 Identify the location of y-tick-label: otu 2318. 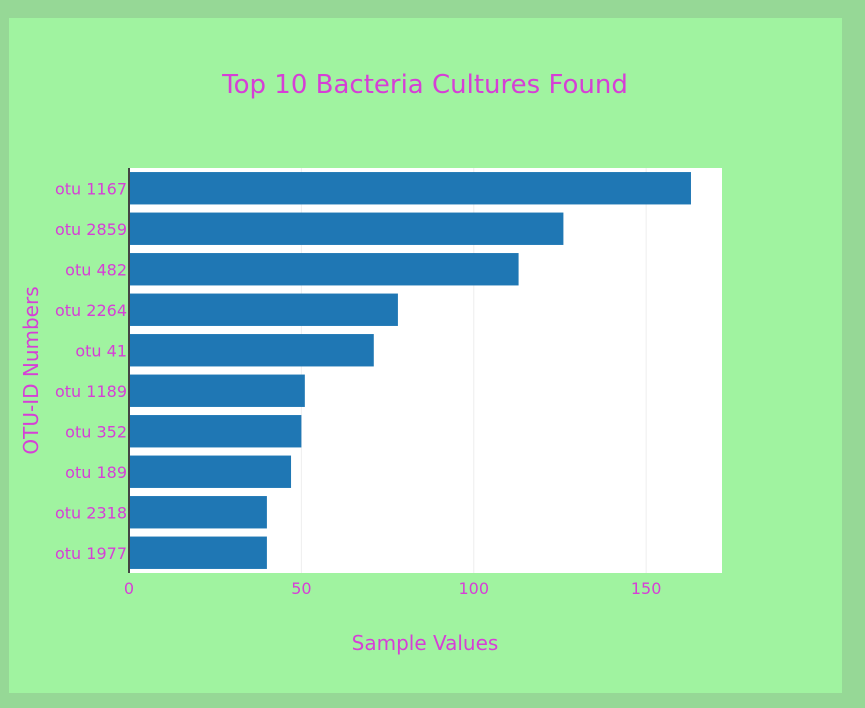
(91, 512).